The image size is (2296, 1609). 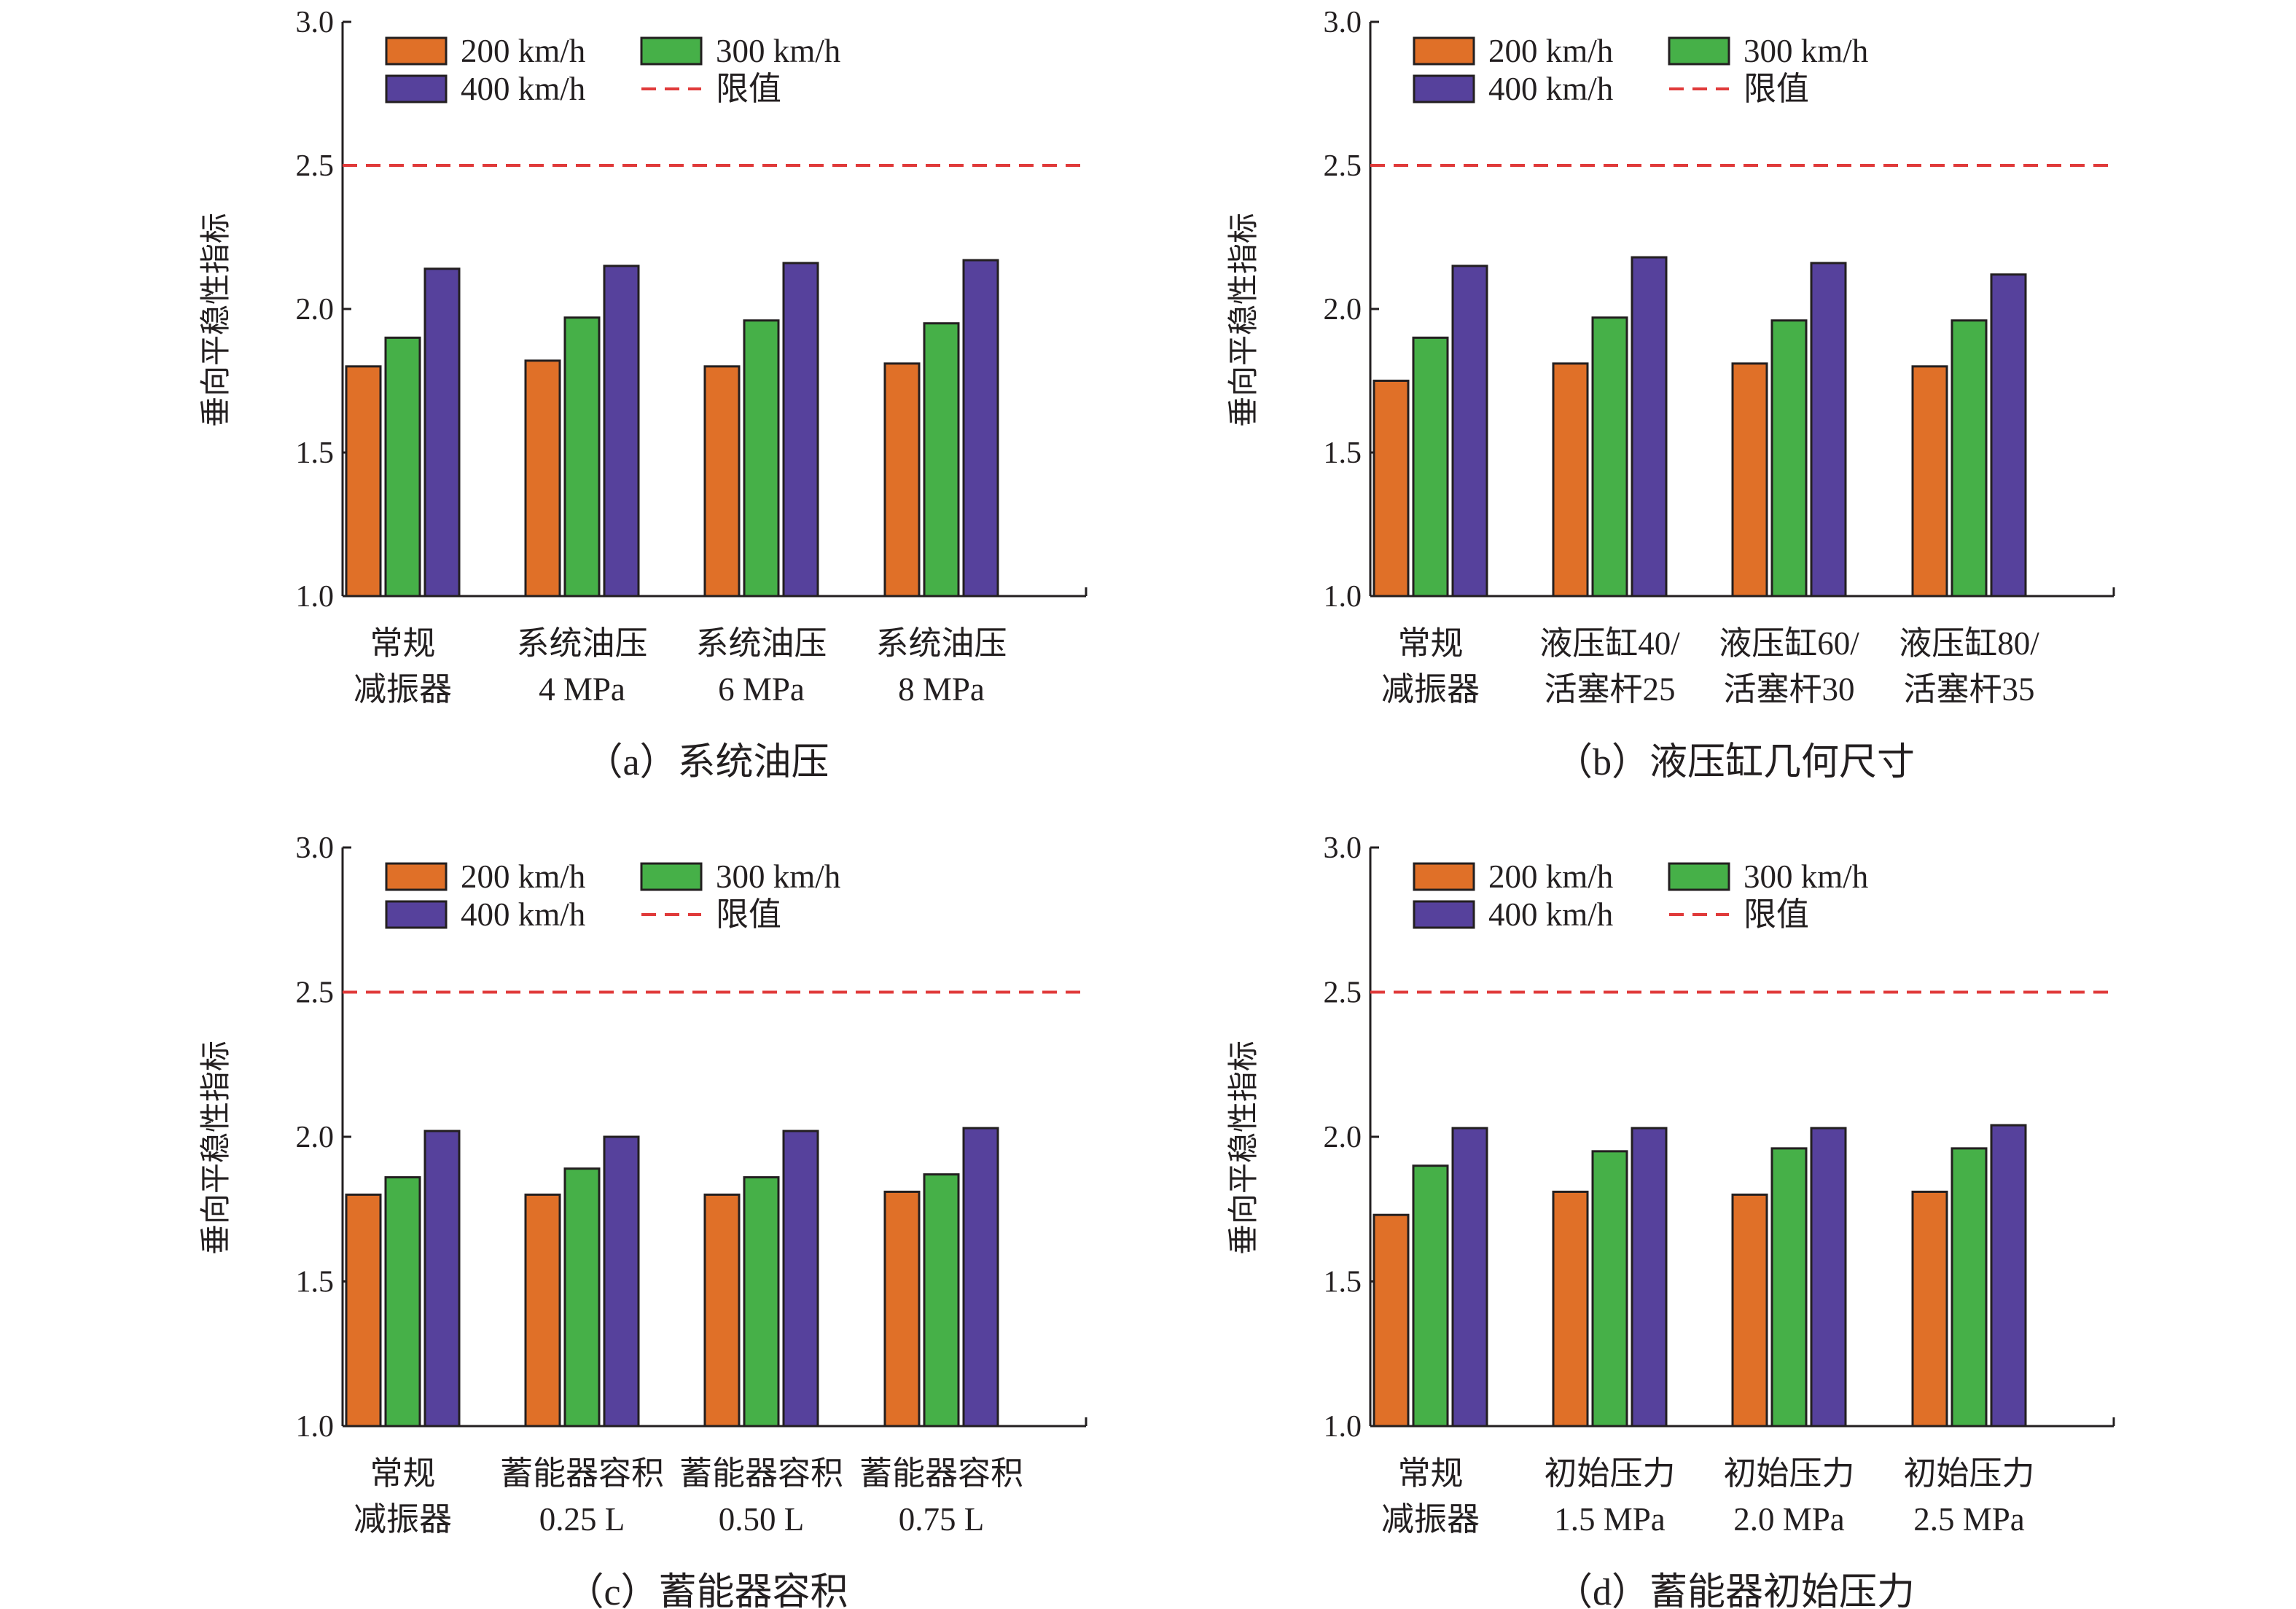 What do you see at coordinates (1551, 89) in the screenshot?
I see `legend-label-400: 400 km/h` at bounding box center [1551, 89].